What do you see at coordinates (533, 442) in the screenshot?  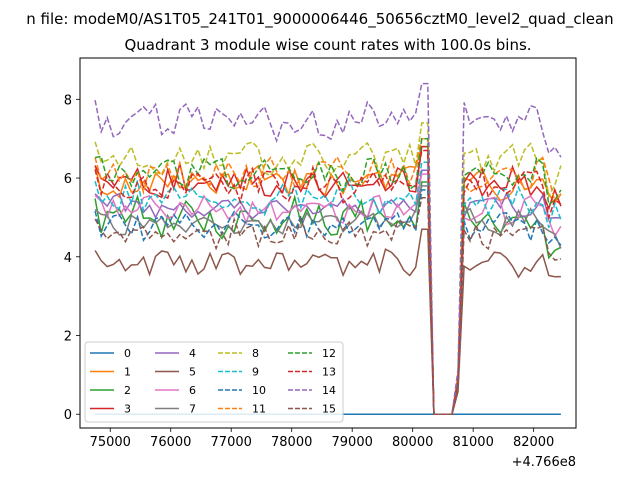 I see `x-tick-label-7: 82000` at bounding box center [533, 442].